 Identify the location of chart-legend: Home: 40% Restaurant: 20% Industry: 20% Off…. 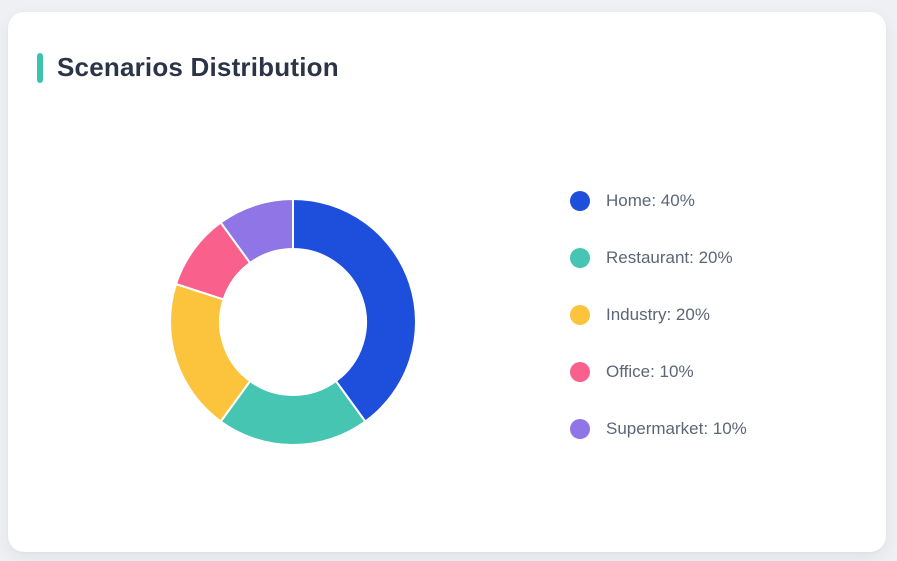
(658, 332).